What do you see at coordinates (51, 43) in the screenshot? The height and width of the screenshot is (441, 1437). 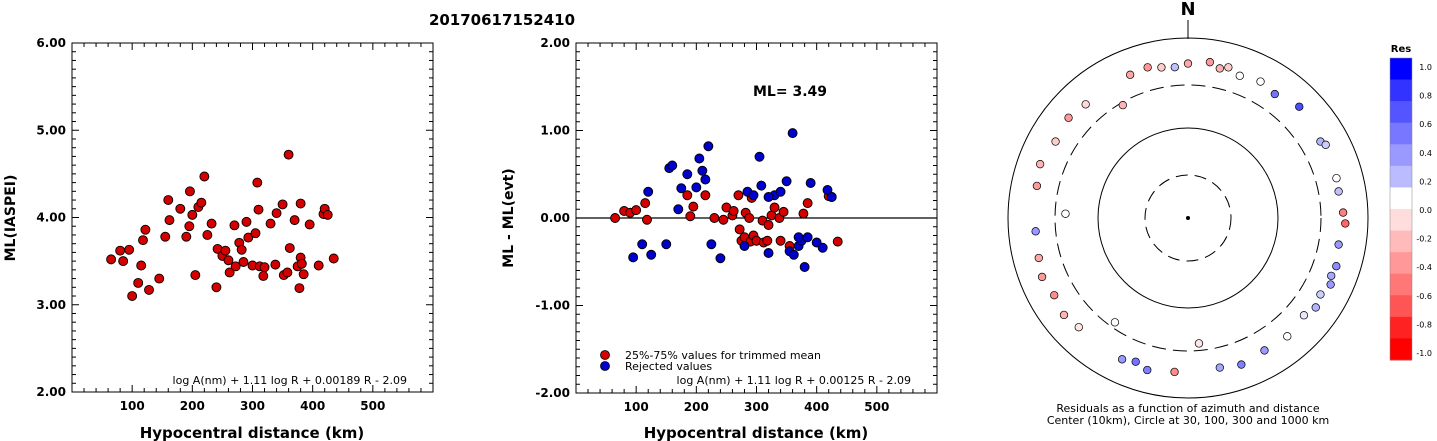 I see `y-tick-label: 6.00` at bounding box center [51, 43].